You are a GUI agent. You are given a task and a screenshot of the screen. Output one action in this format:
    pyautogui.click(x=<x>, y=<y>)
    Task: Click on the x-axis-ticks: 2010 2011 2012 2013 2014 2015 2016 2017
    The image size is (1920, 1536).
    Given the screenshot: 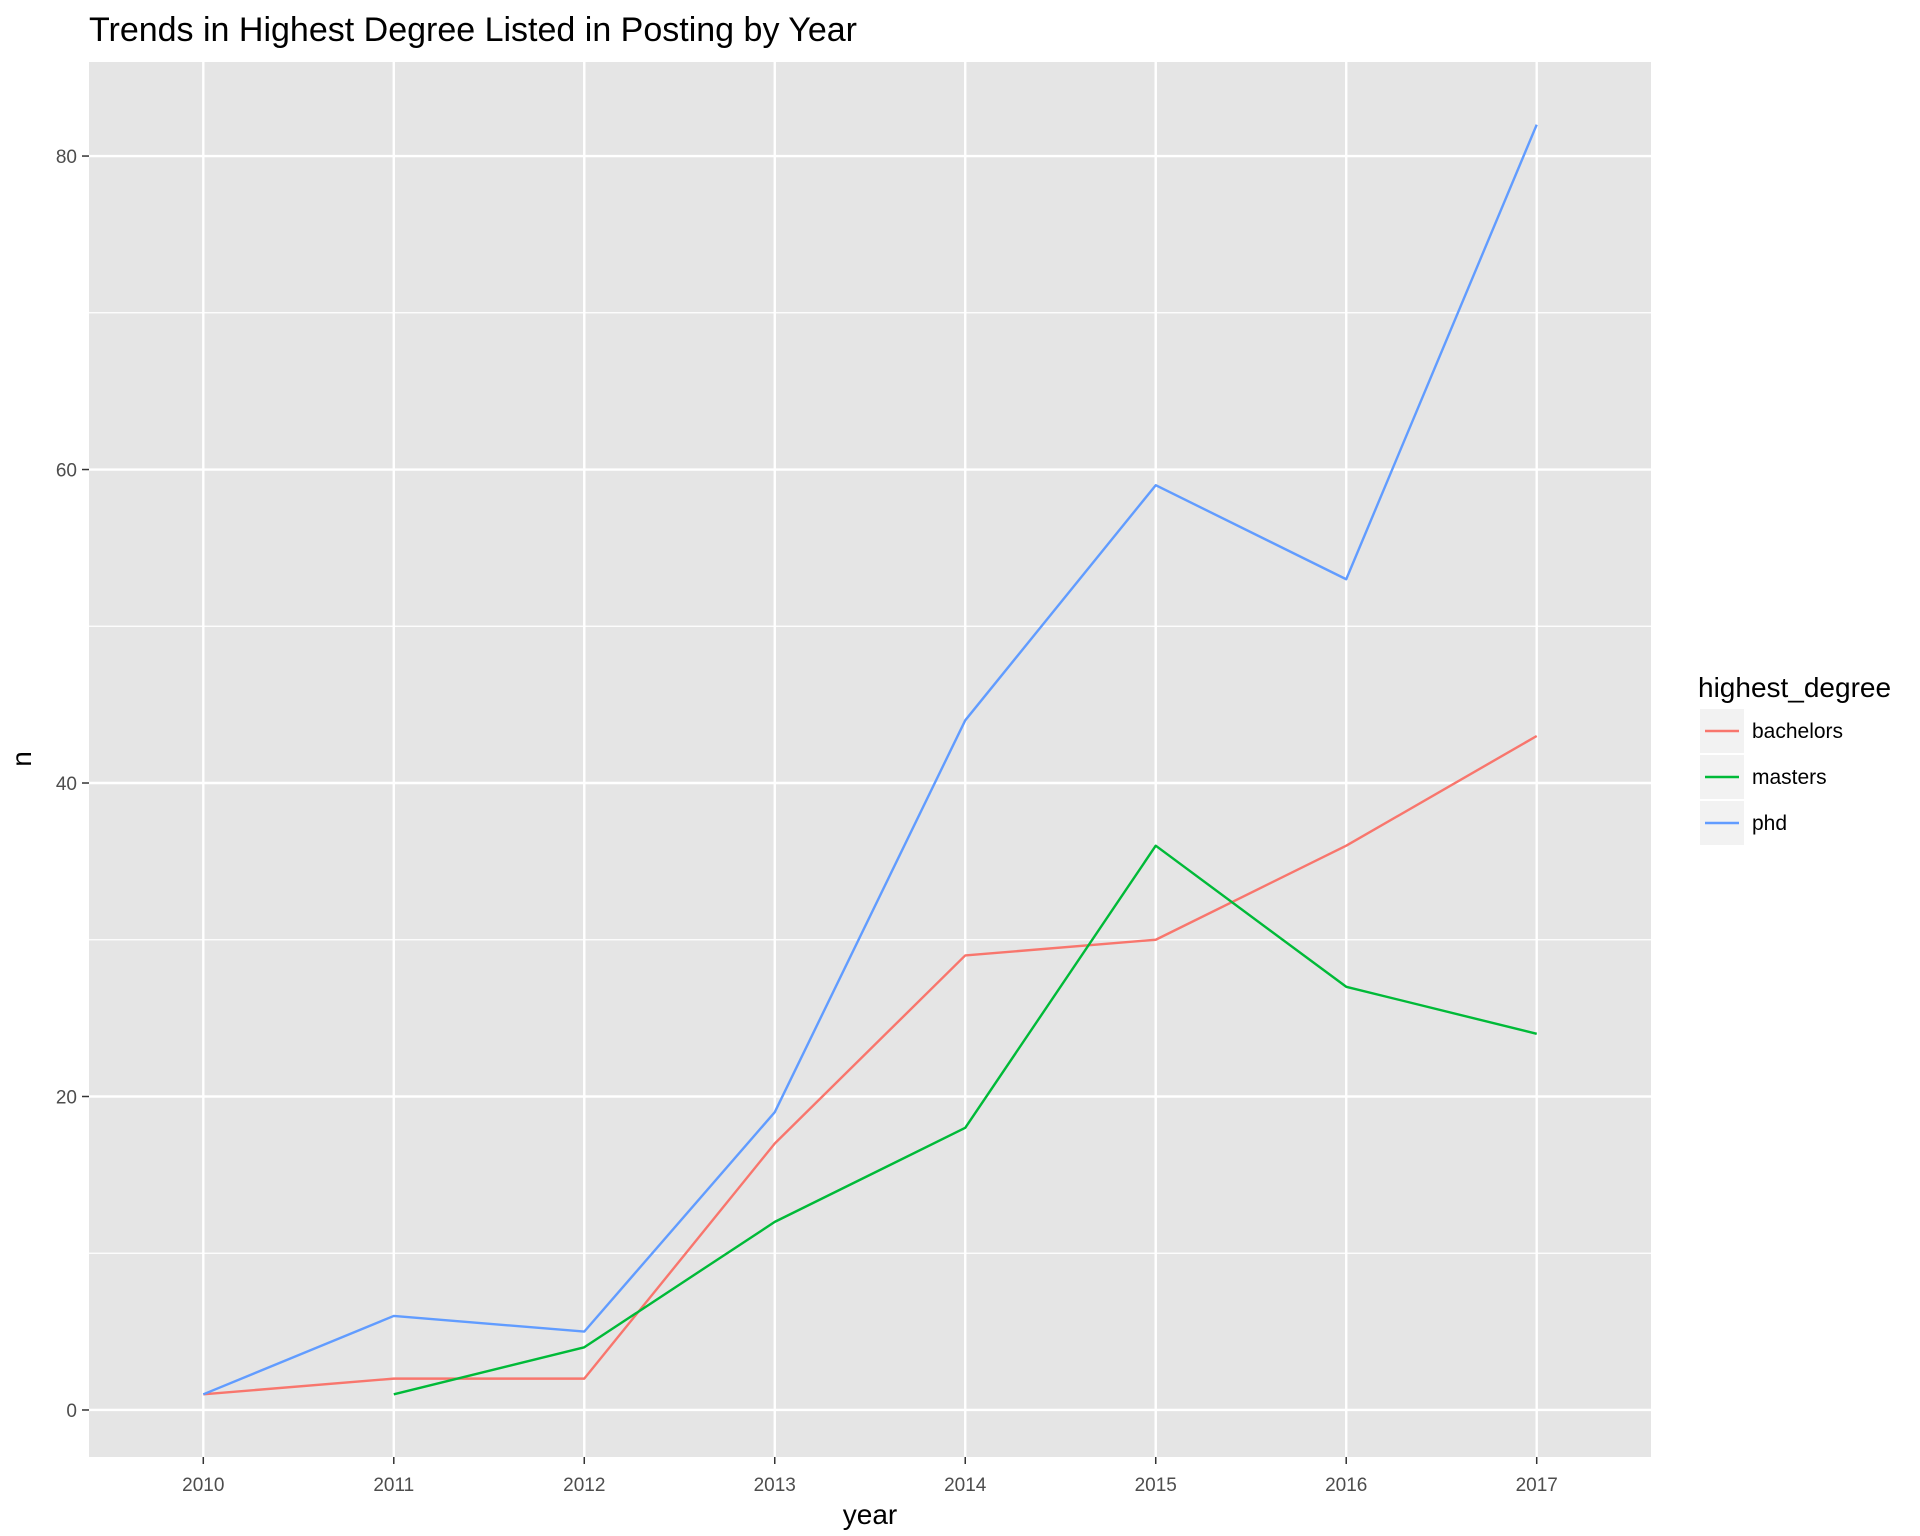 What is the action you would take?
    pyautogui.click(x=870, y=1476)
    